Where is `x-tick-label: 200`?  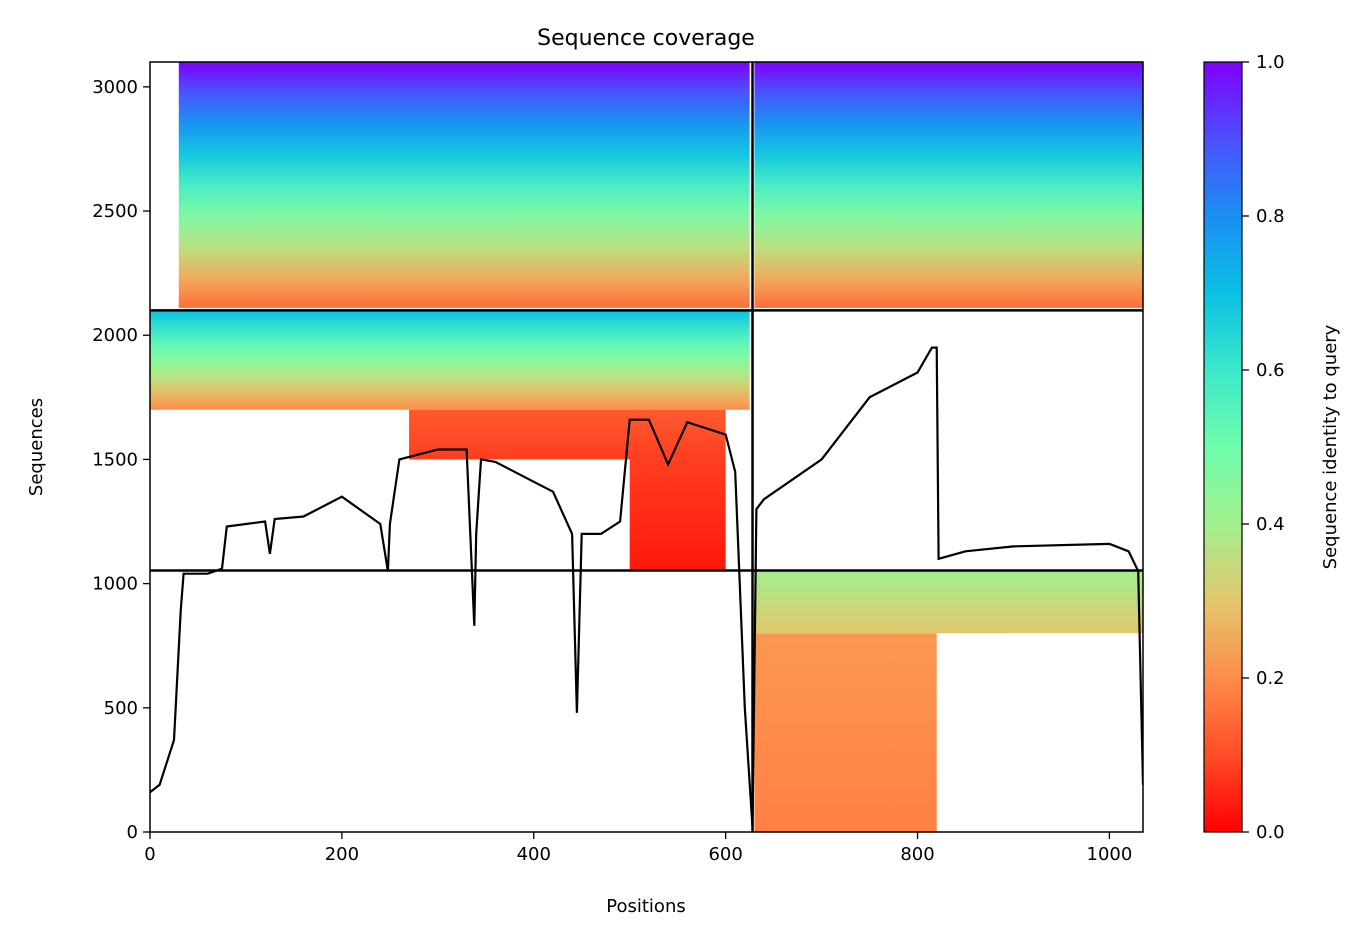
x-tick-label: 200 is located at coordinates (342, 854).